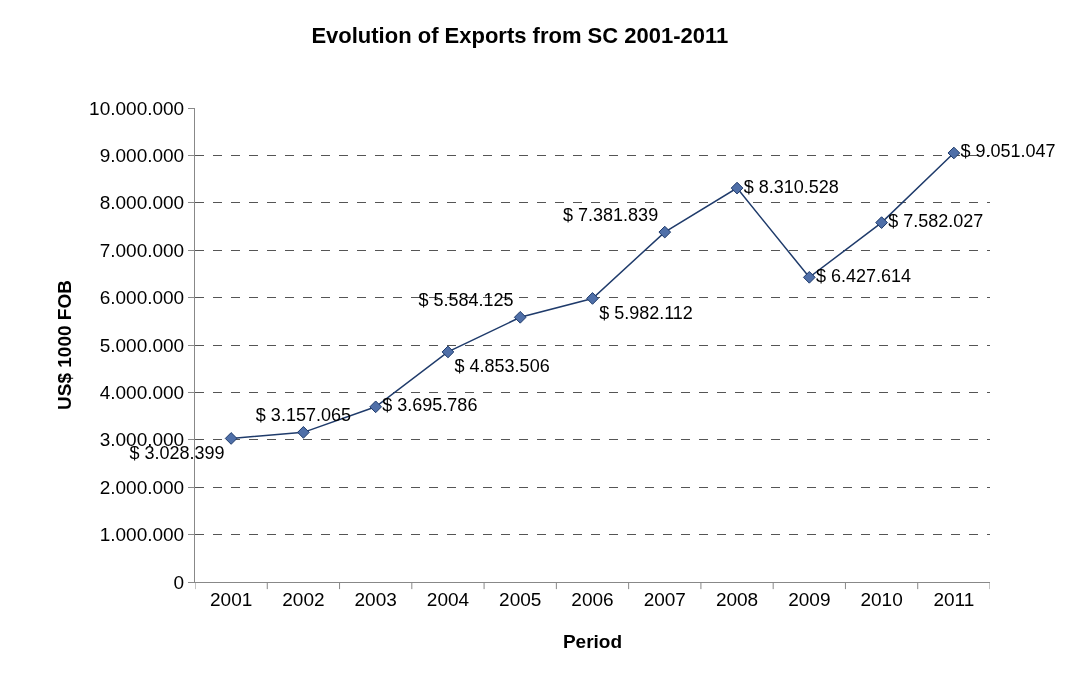 The width and height of the screenshot is (1083, 687). Describe the element at coordinates (1008, 151) in the screenshot. I see `data-label: $ 9.051.047` at that location.